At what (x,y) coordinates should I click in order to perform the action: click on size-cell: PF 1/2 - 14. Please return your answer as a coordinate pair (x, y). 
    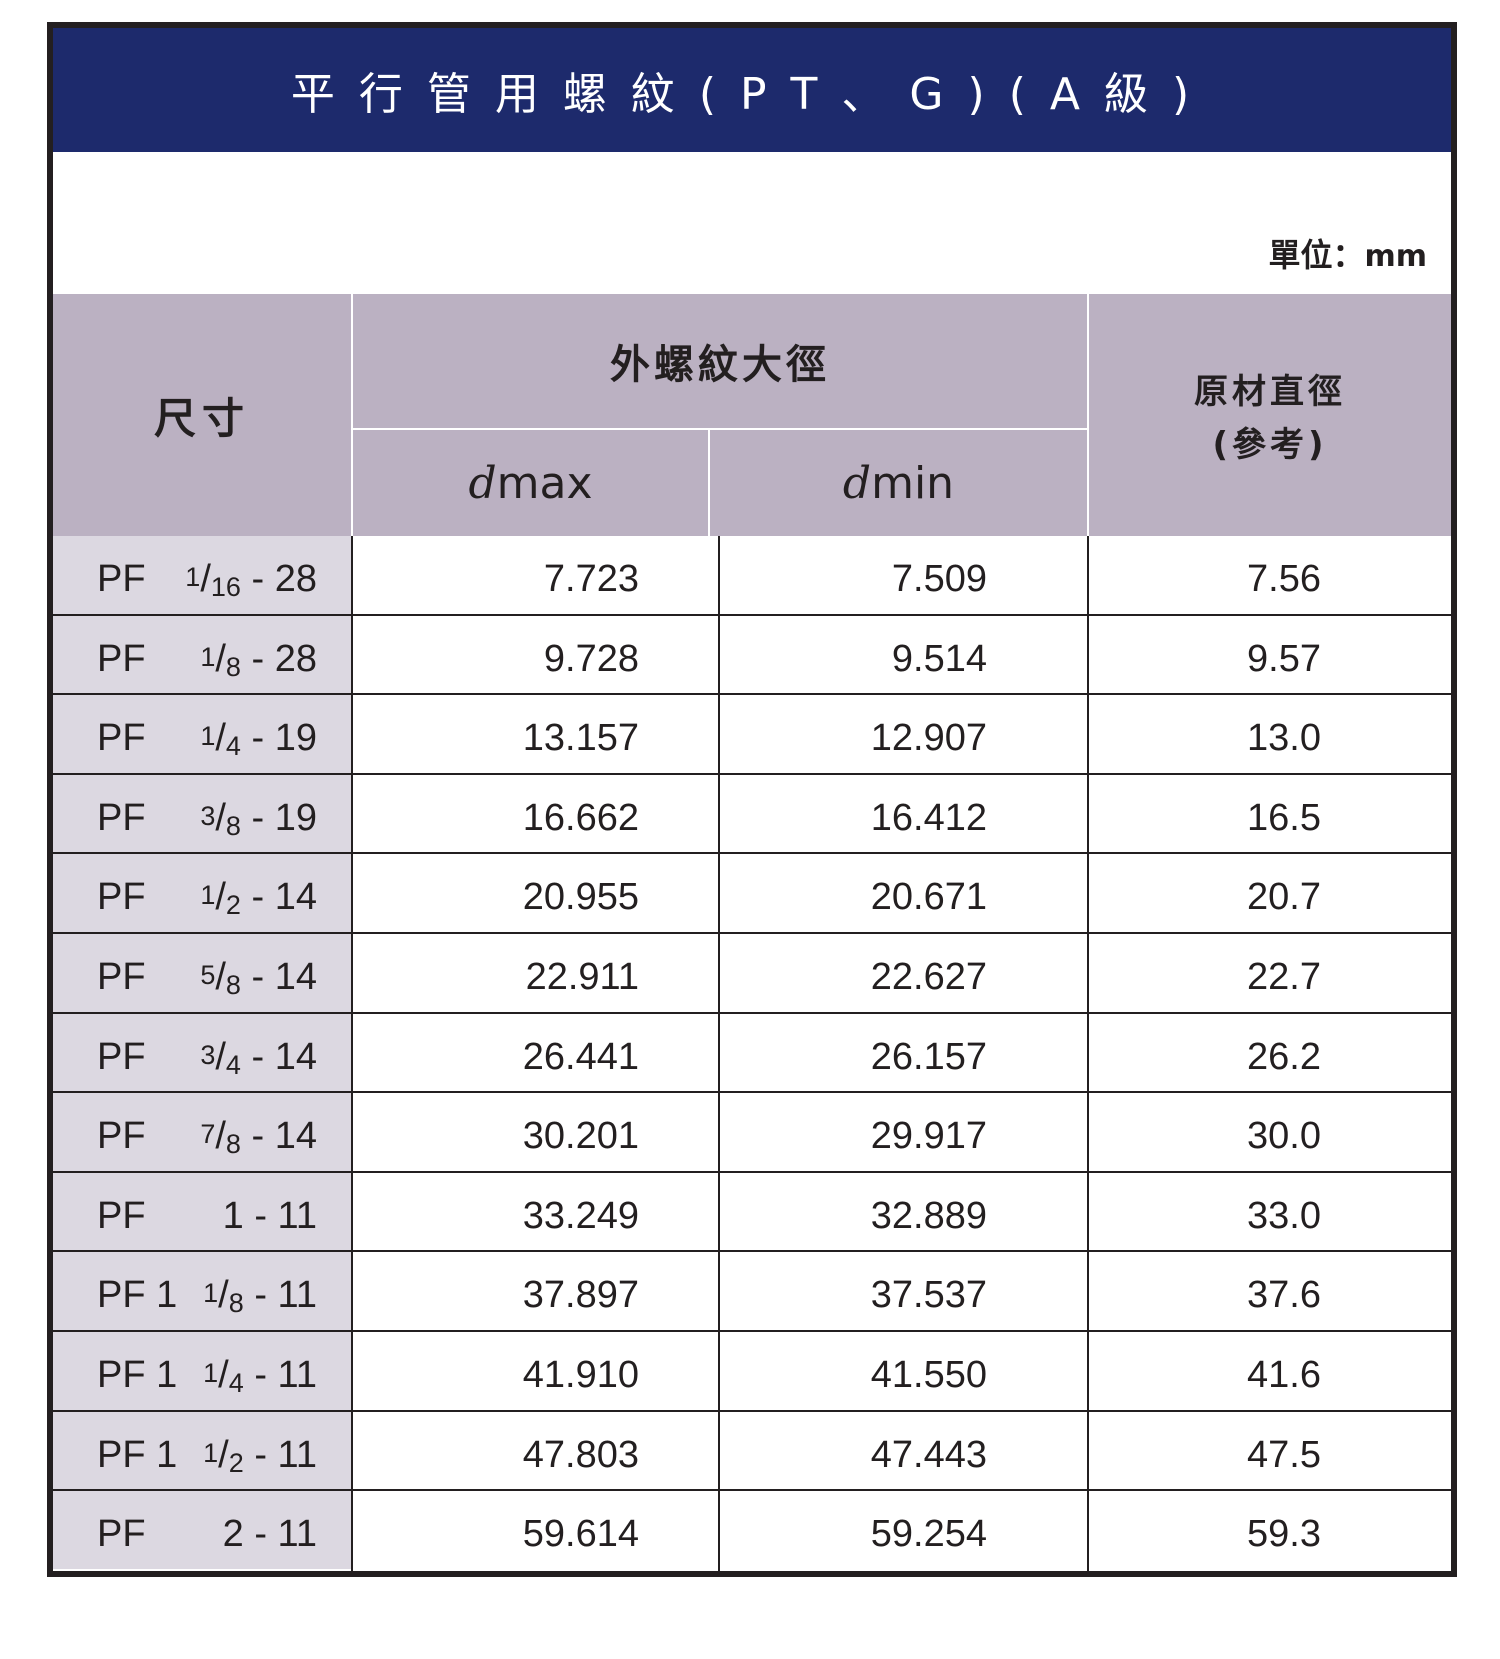
    Looking at the image, I should click on (202, 893).